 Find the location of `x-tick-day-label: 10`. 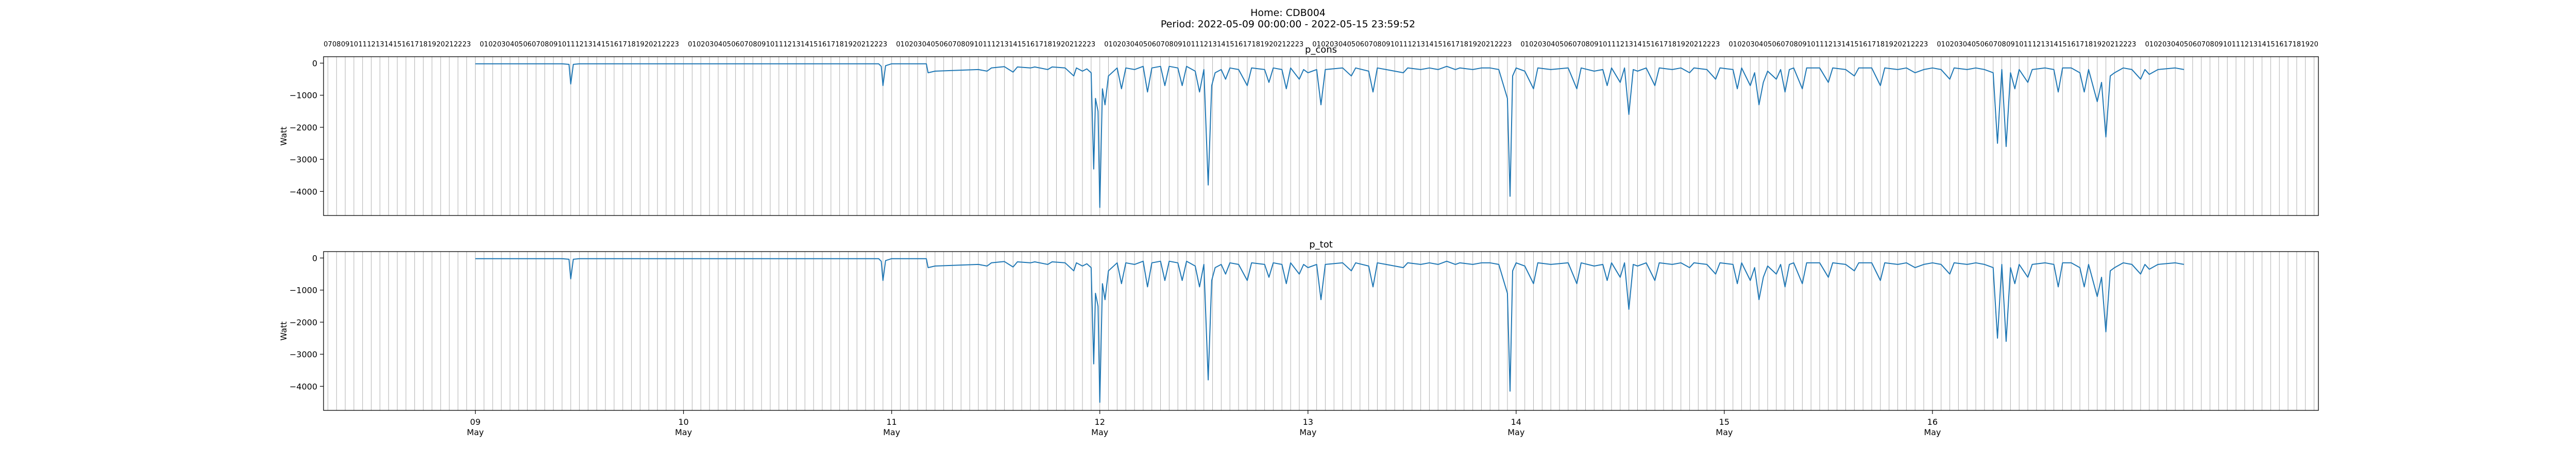

x-tick-day-label: 10 is located at coordinates (683, 422).